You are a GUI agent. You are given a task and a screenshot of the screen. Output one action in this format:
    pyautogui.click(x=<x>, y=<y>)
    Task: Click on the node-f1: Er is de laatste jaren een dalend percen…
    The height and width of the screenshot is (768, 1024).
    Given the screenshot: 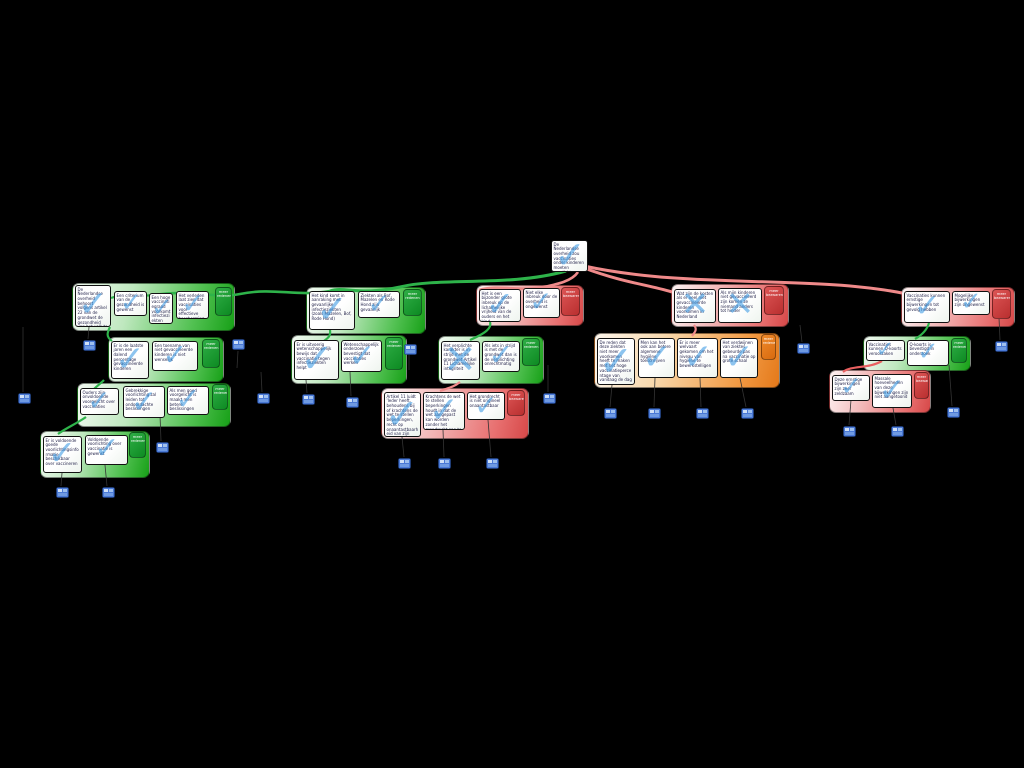 What is the action you would take?
    pyautogui.click(x=130, y=360)
    